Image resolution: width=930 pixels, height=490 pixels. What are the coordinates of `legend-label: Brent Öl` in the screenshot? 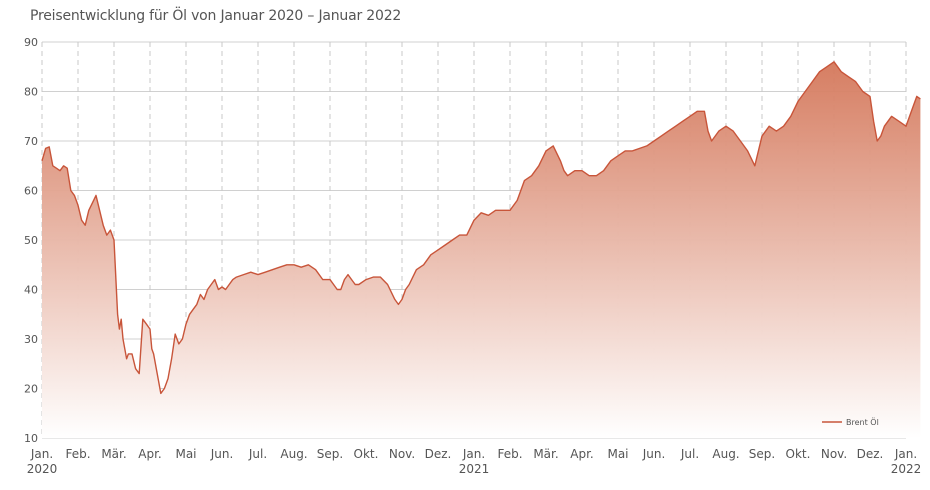 It's located at (862, 422).